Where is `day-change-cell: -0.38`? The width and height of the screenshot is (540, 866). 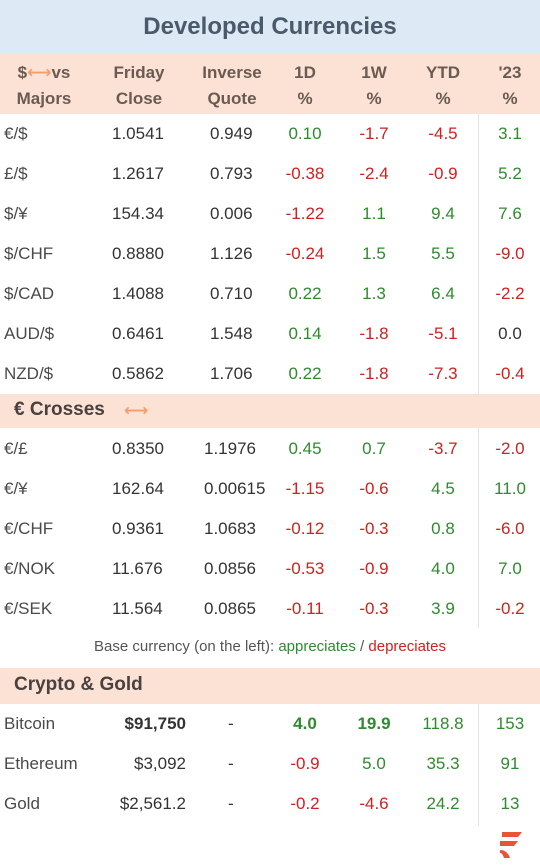 day-change-cell: -0.38 is located at coordinates (305, 173).